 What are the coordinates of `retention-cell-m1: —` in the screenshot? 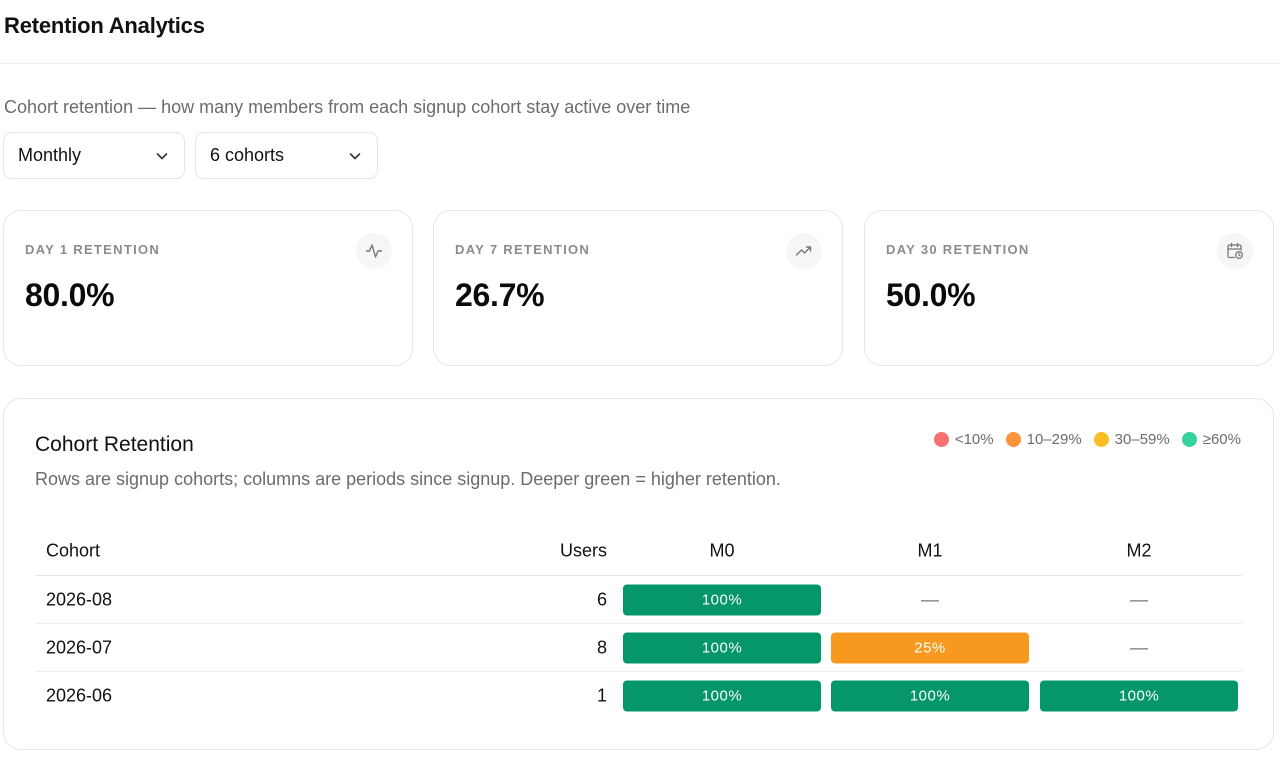 It's located at (930, 599).